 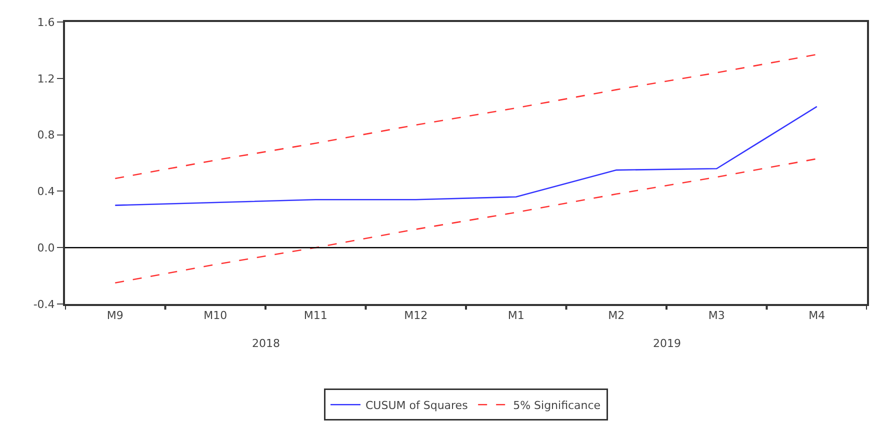 What do you see at coordinates (46, 79) in the screenshot?
I see `y-tick-label: 1.2` at bounding box center [46, 79].